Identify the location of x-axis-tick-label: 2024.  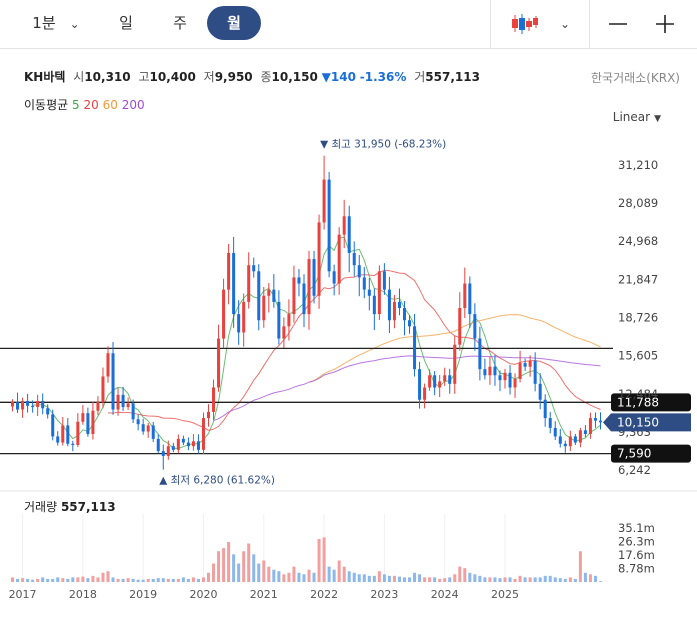
(445, 594).